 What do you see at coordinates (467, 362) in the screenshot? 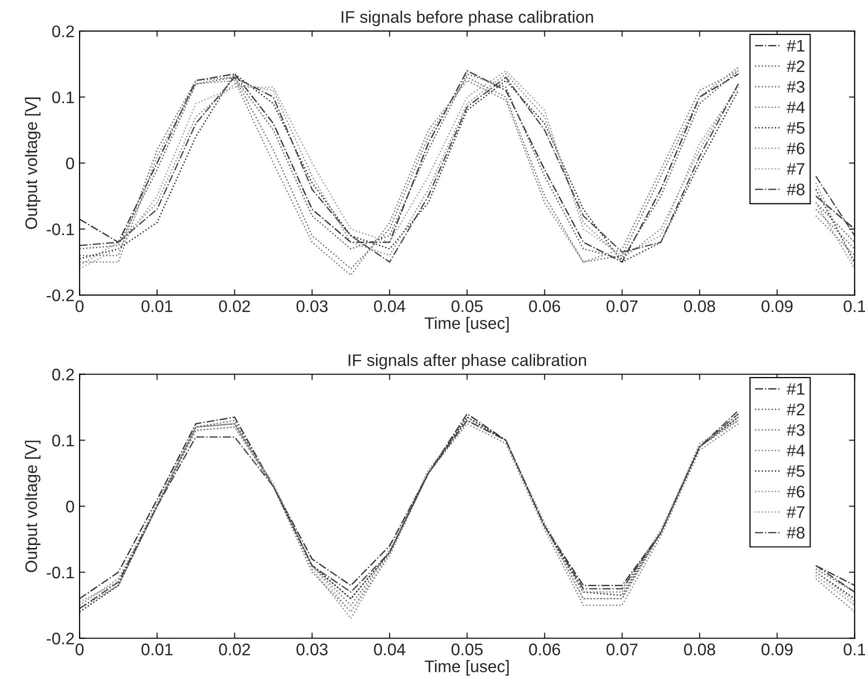
I see `chart-title: IF signals after phase calibration` at bounding box center [467, 362].